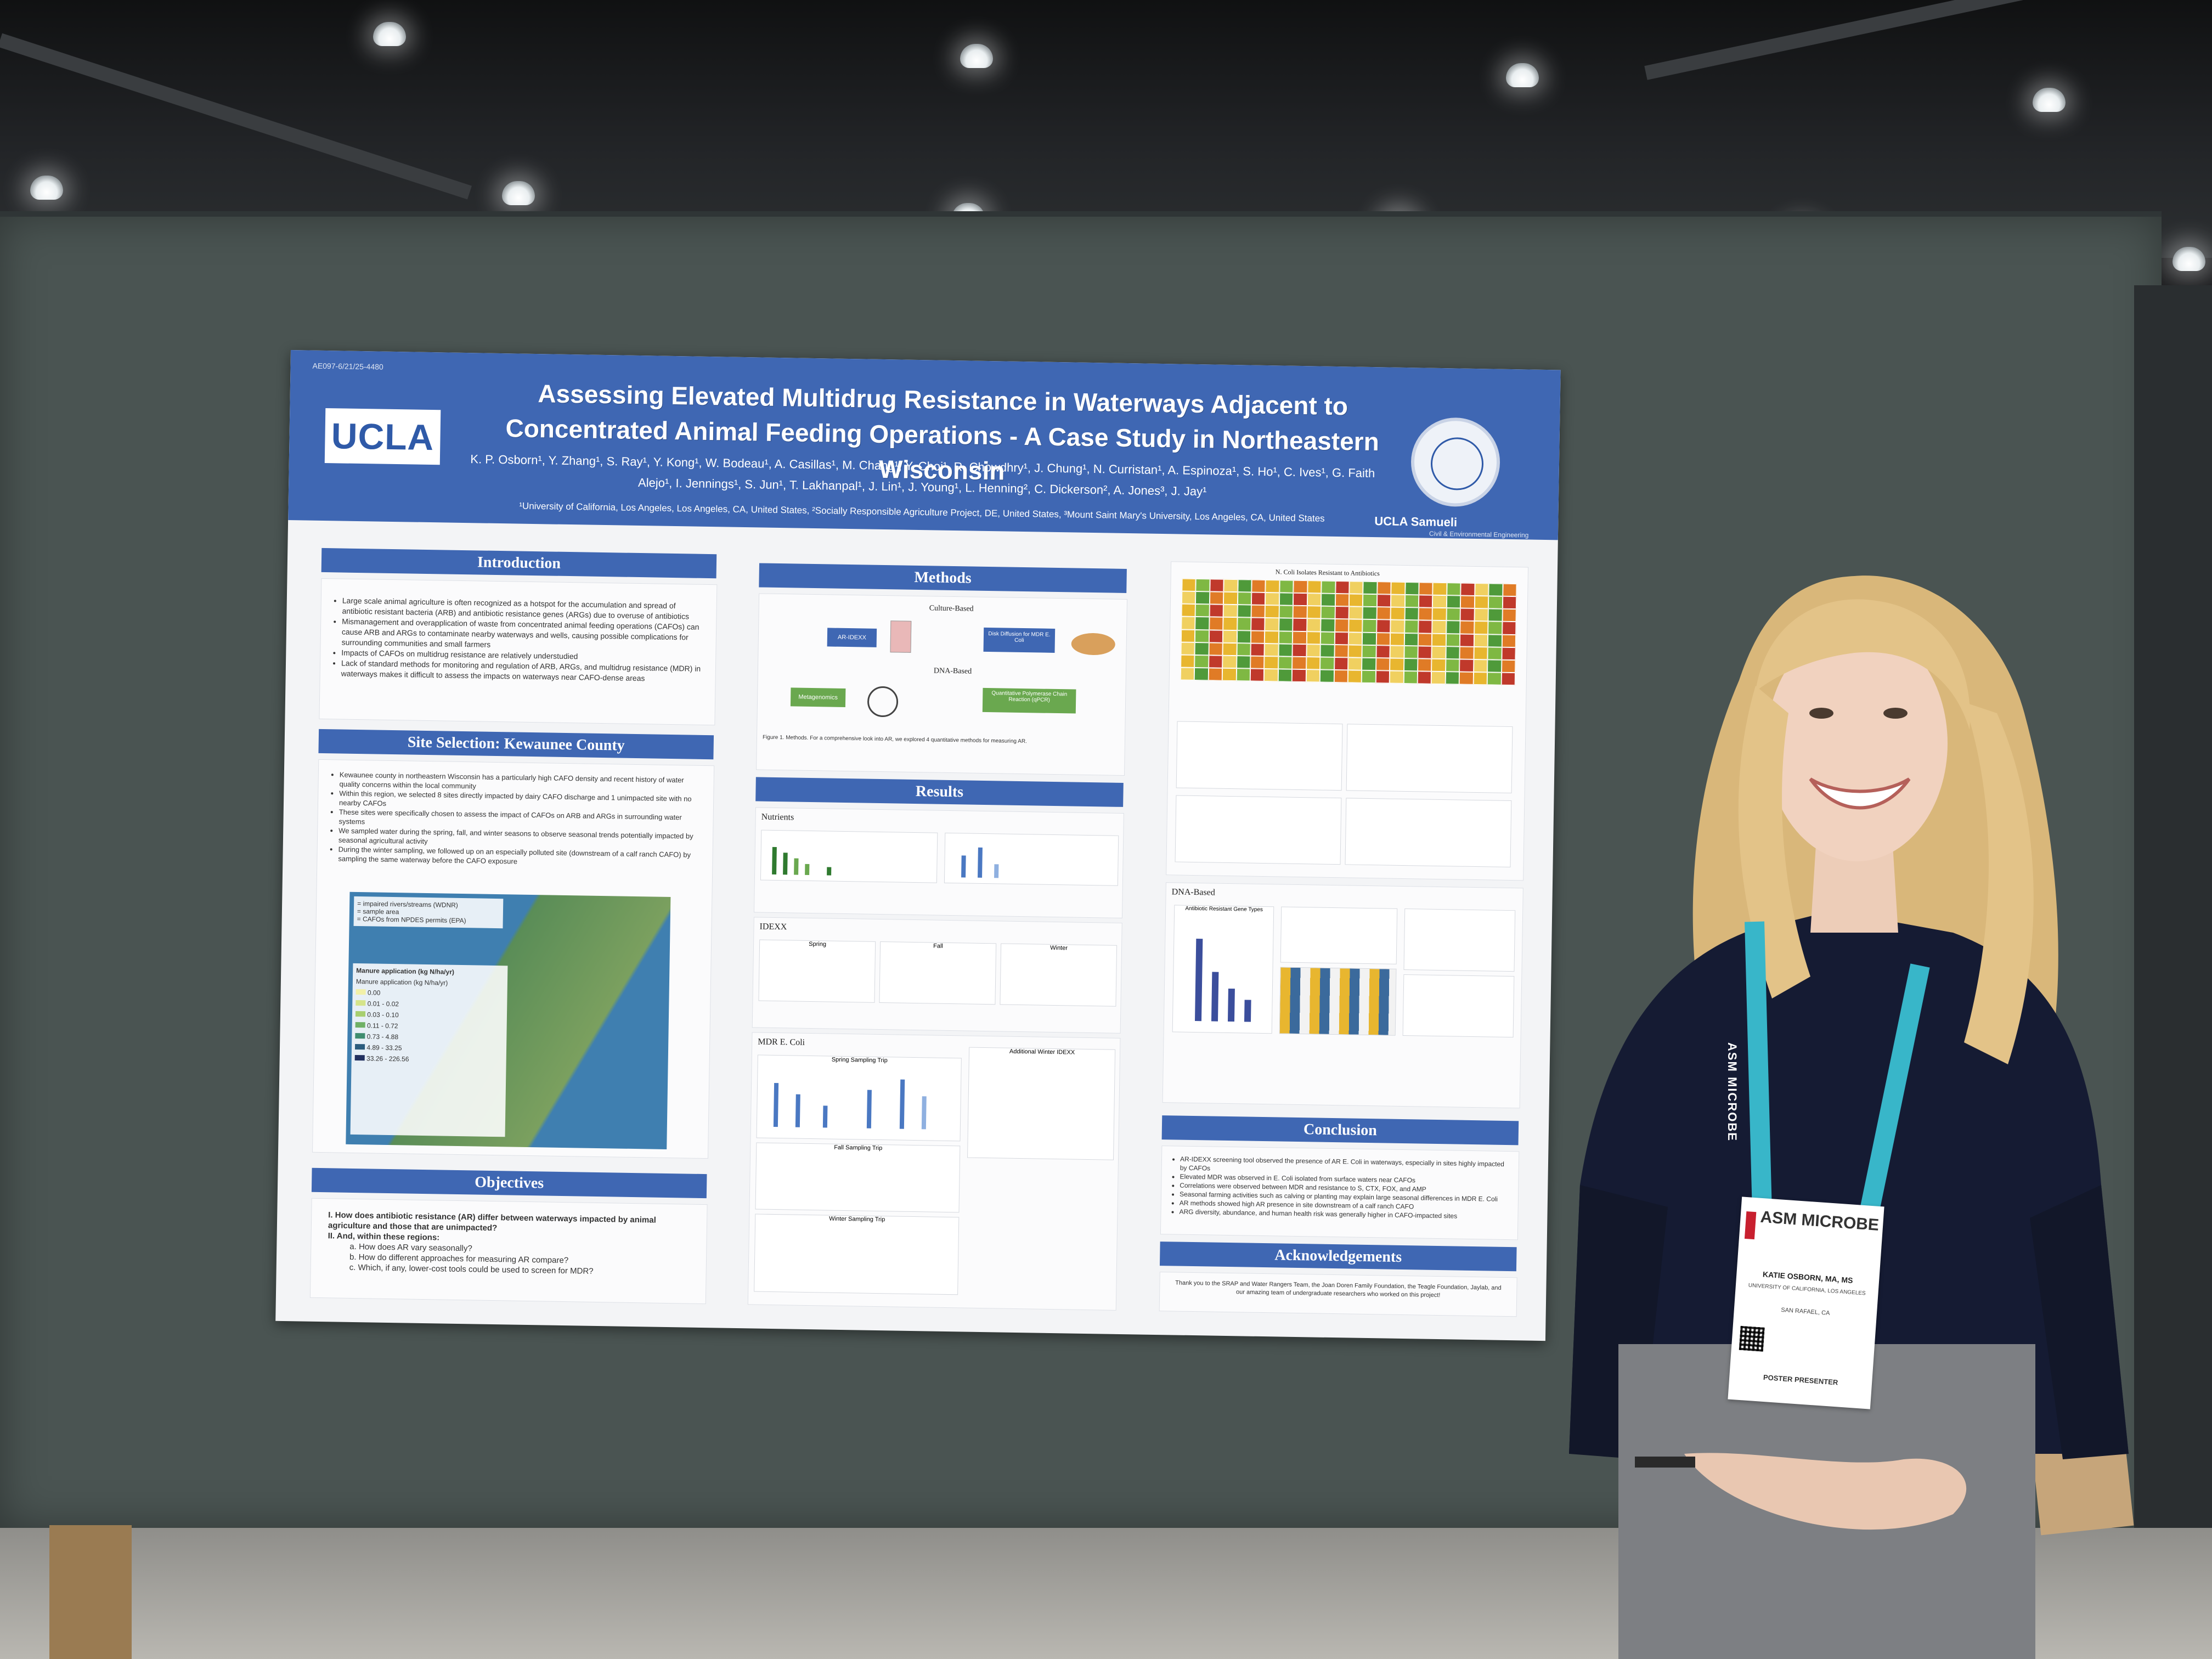 Image resolution: width=2212 pixels, height=1659 pixels. I want to click on badge-brand: ASM MICROBE, so click(1819, 1221).